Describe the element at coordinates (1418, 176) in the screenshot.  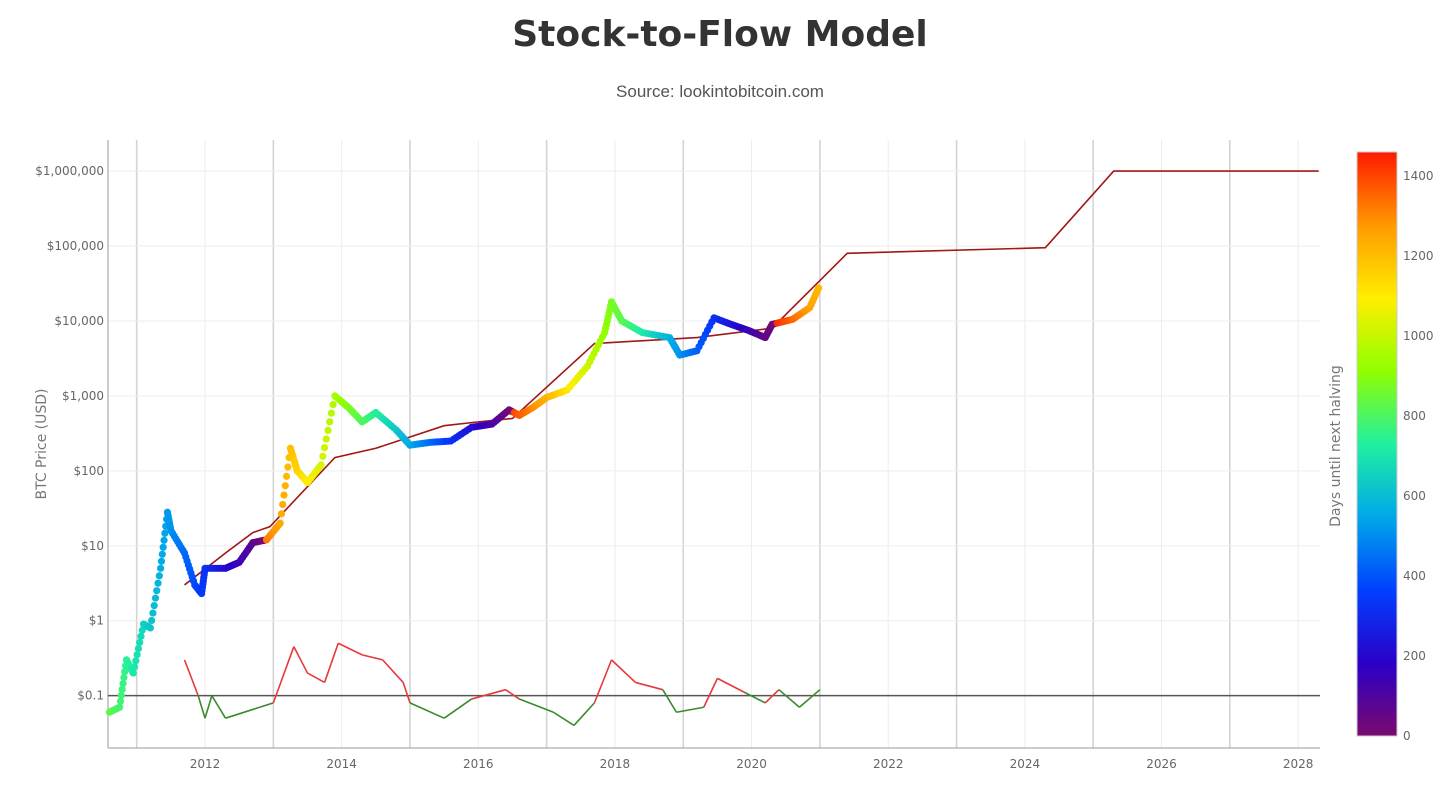
I see `colorbar-tick-label: 1400` at that location.